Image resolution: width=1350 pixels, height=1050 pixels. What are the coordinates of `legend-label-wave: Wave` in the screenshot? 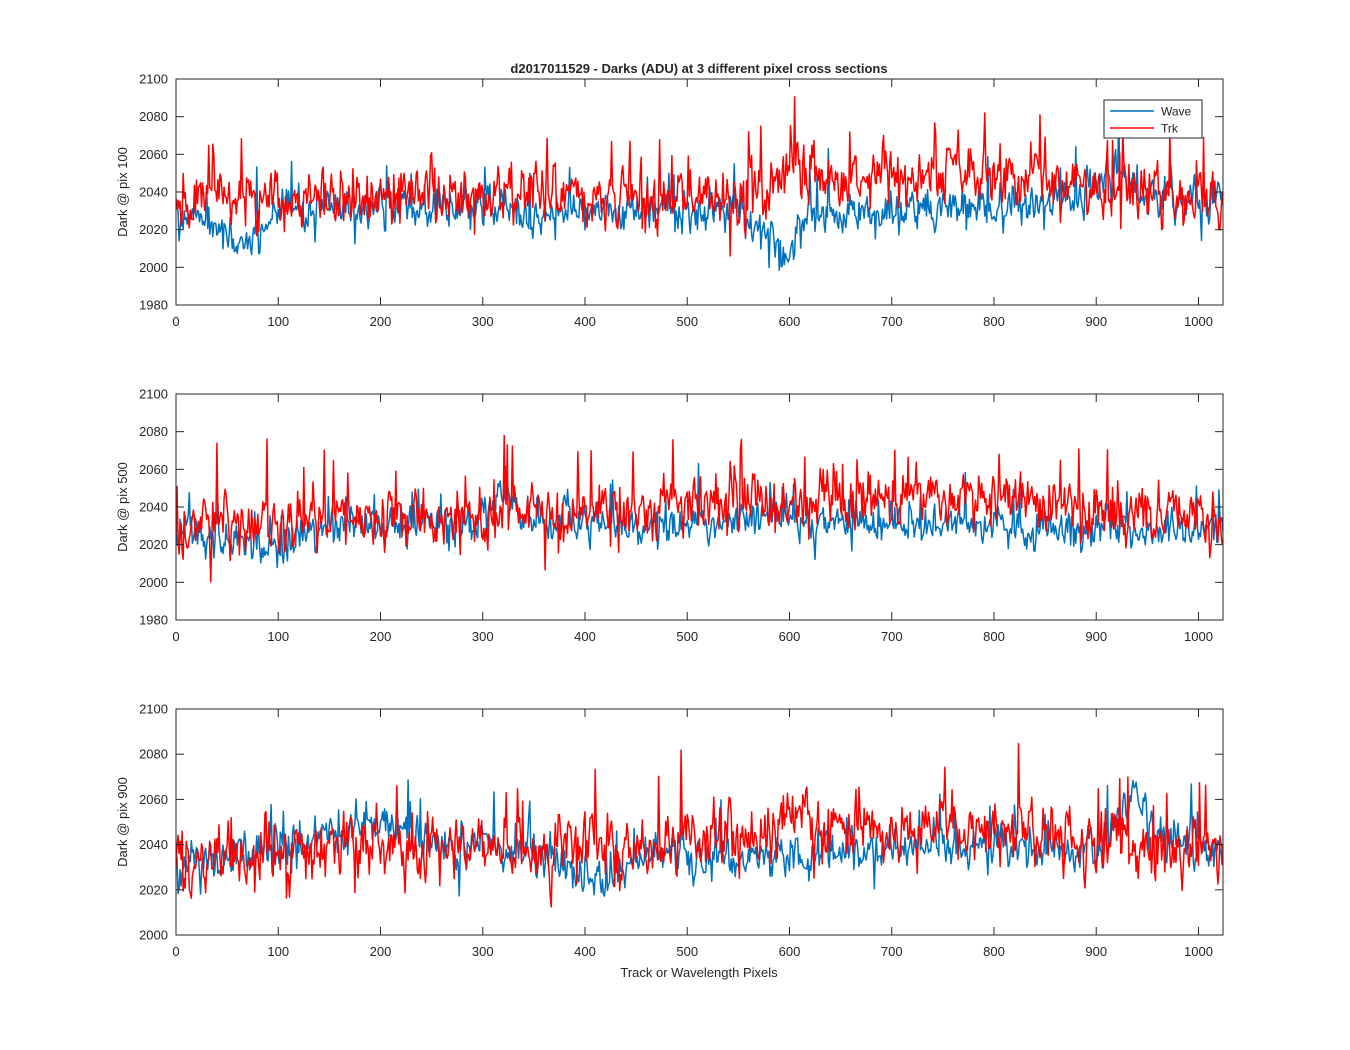 It's located at (1176, 112).